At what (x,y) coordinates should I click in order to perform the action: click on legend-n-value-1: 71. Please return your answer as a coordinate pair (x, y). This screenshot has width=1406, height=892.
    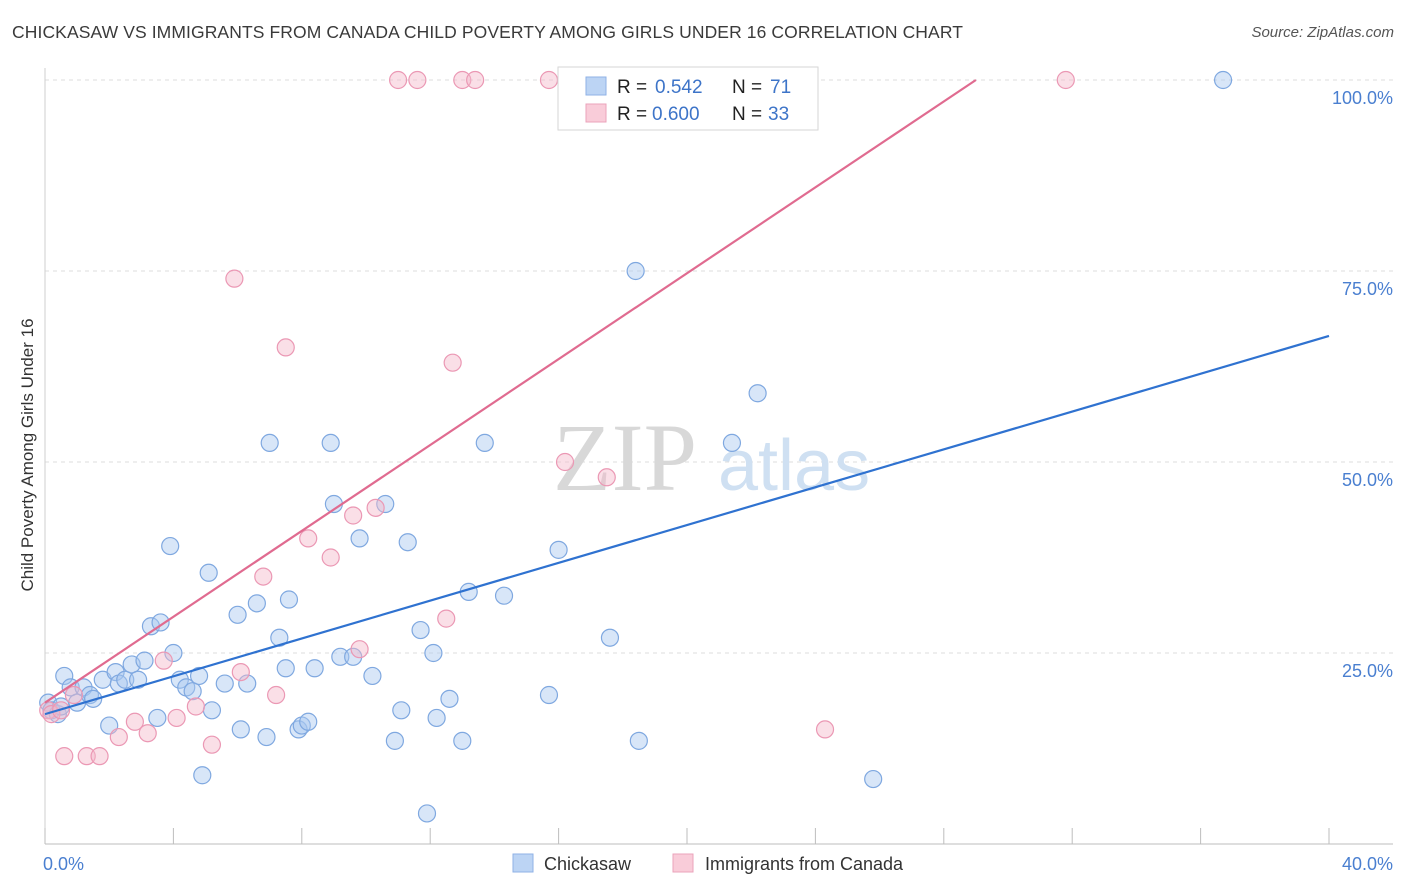
    Looking at the image, I should click on (780, 87).